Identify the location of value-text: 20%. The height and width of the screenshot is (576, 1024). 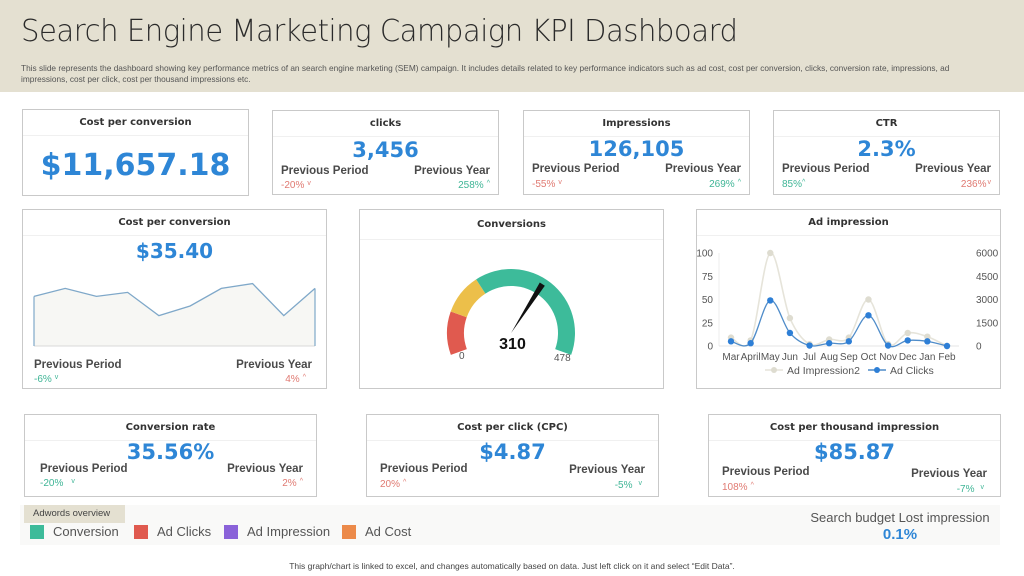
(390, 484).